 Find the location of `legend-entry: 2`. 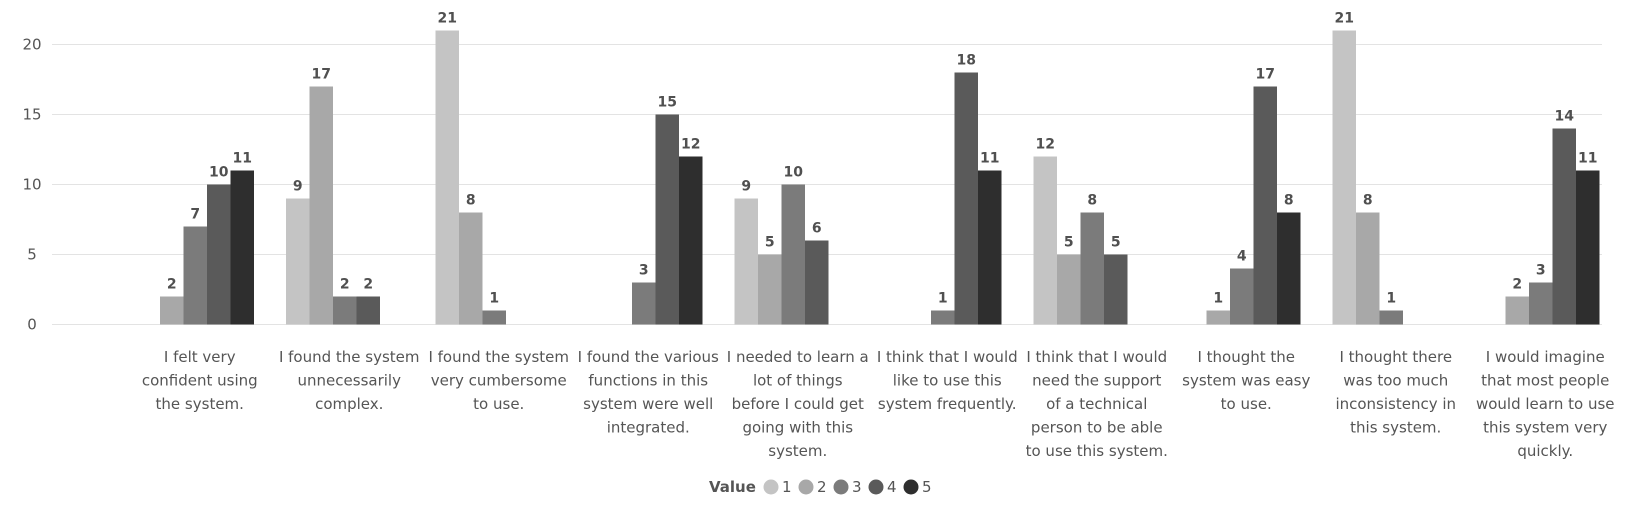

legend-entry: 2 is located at coordinates (822, 487).